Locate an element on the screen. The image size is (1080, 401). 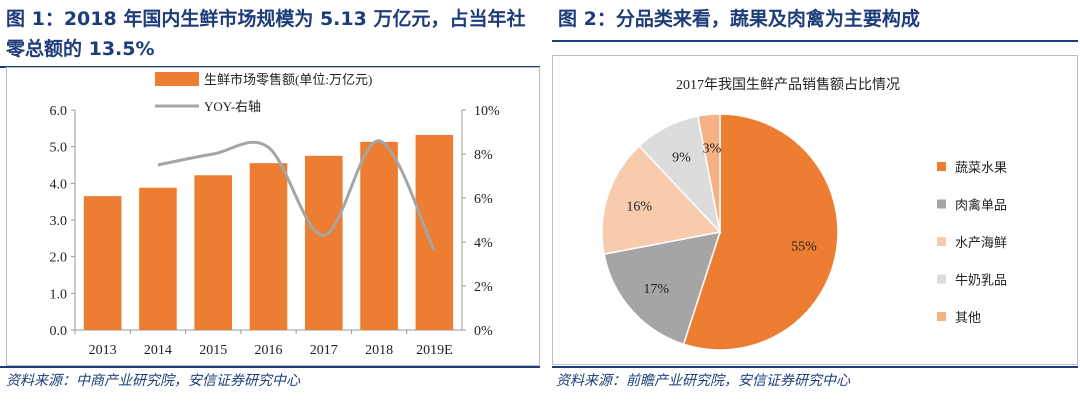
pie-legend-label-3: 牛奶乳品 is located at coordinates (981, 280).